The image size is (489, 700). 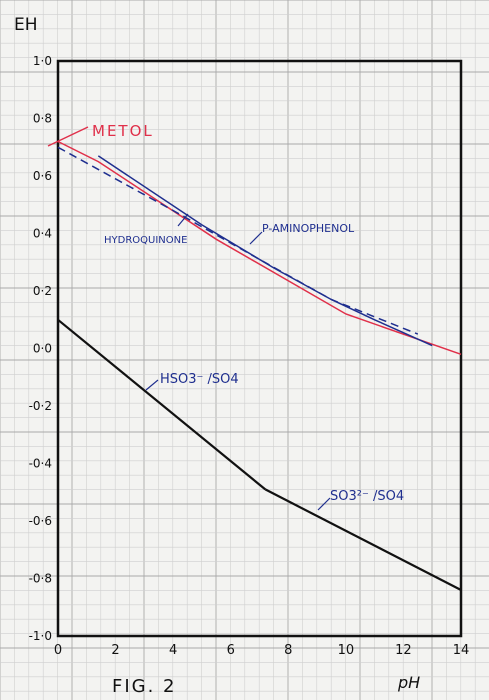 What do you see at coordinates (256, 238) in the screenshot?
I see `p-aminophenol-pointer` at bounding box center [256, 238].